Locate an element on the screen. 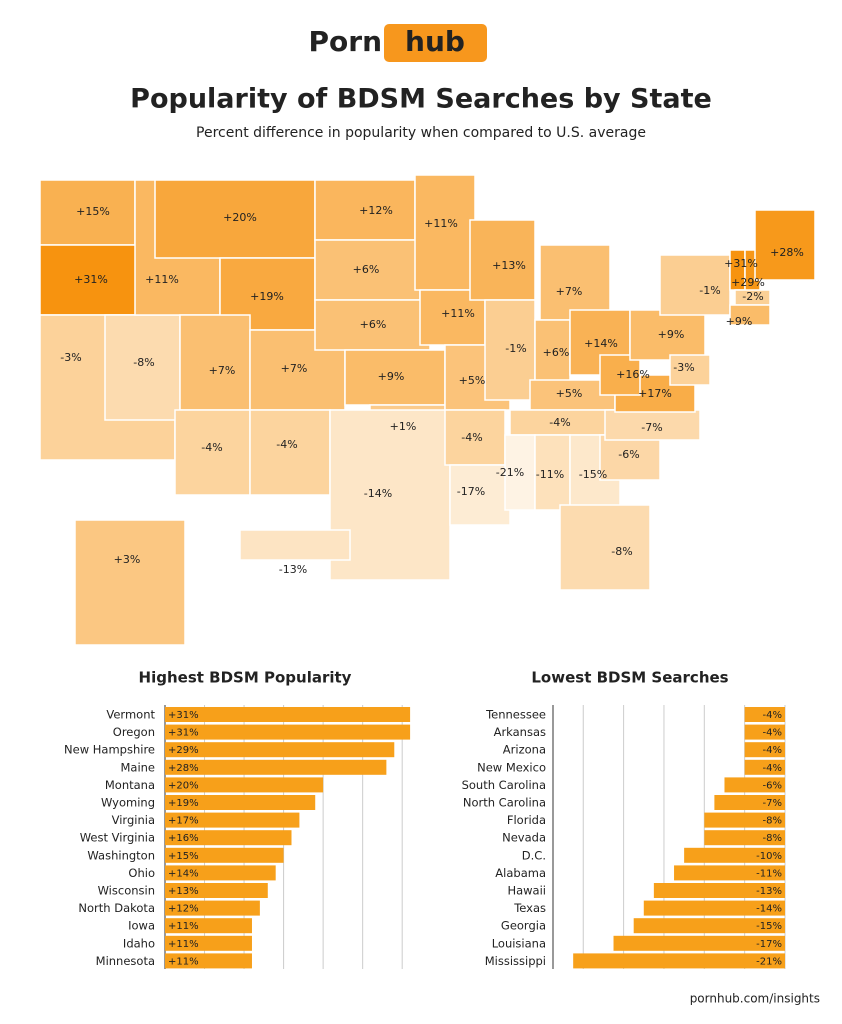 The width and height of the screenshot is (842, 1024). logo-left: Porn is located at coordinates (346, 41).